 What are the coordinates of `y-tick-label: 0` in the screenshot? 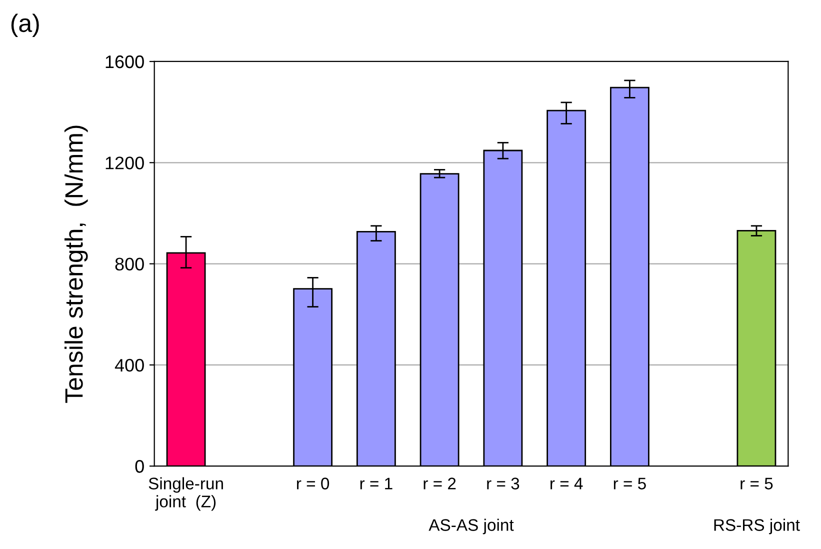 It's located at (139, 466).